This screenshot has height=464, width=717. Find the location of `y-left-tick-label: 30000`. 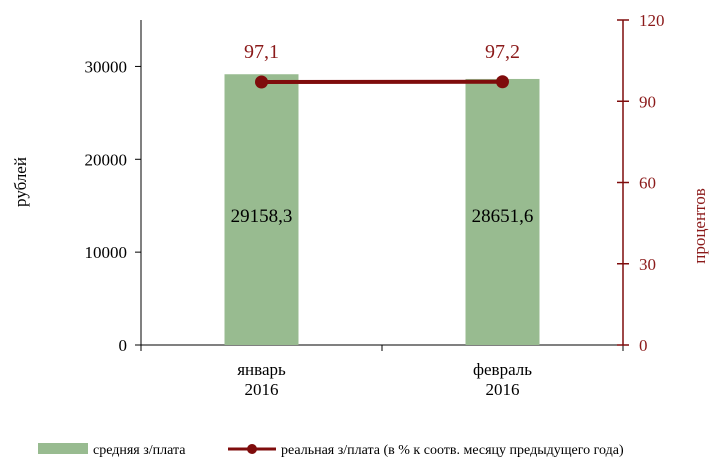

y-left-tick-label: 30000 is located at coordinates (106, 66).